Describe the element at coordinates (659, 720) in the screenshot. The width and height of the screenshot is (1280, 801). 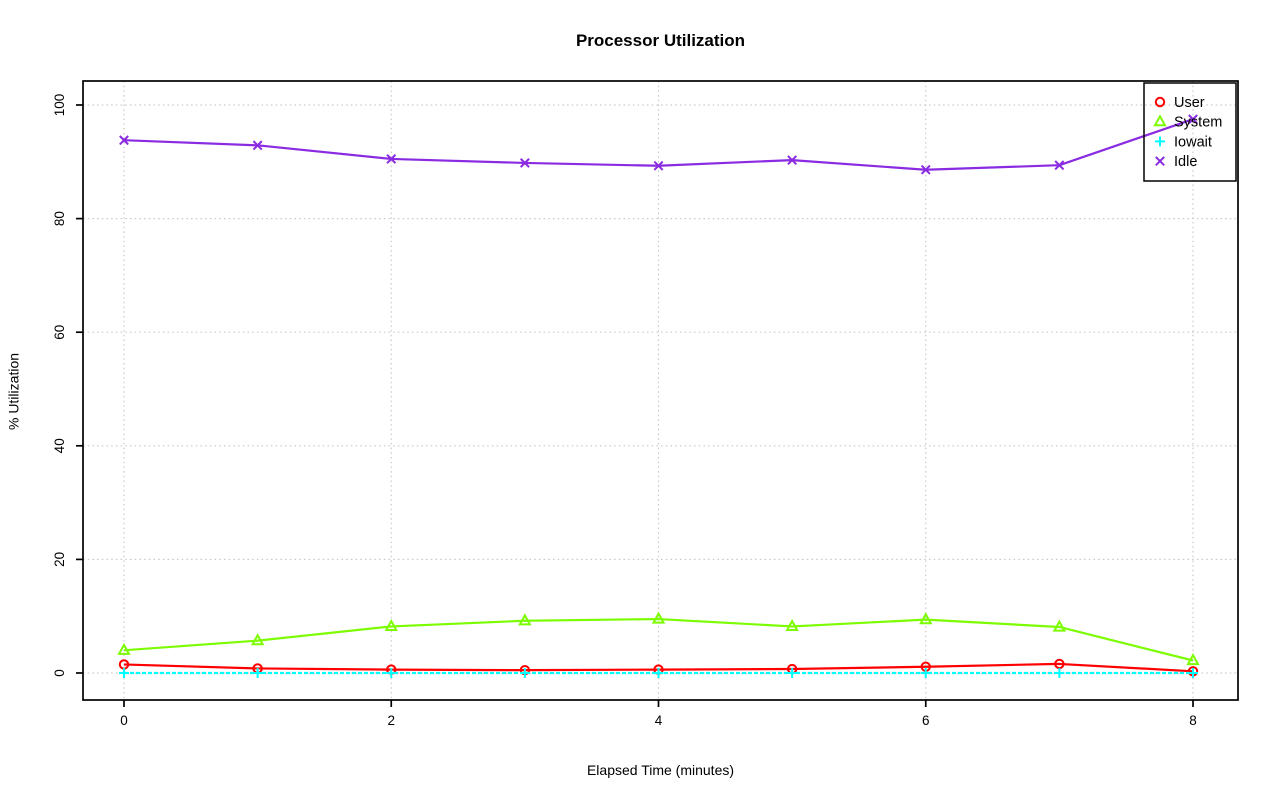
I see `x-tick-label: 4` at that location.